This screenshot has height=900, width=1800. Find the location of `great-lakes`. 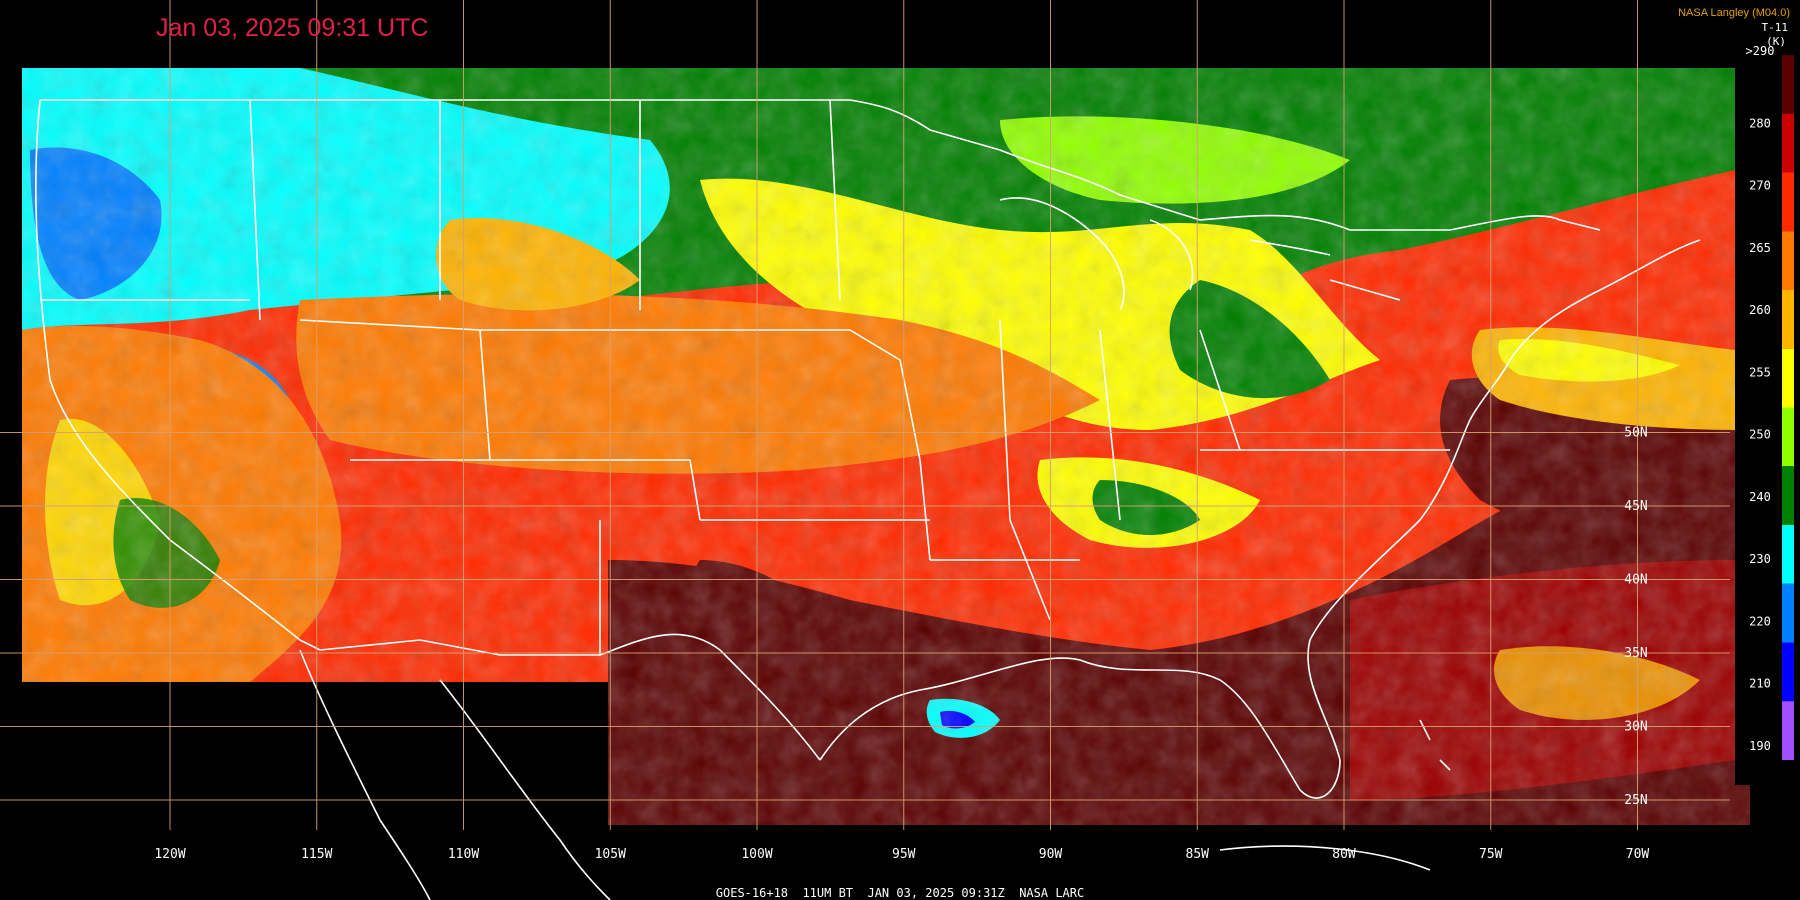

great-lakes is located at coordinates (1165, 254).